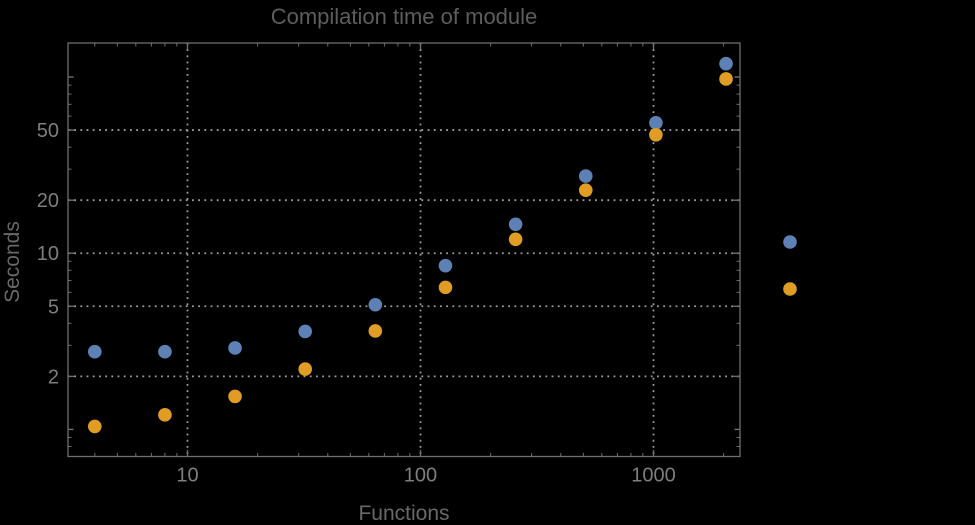 The width and height of the screenshot is (975, 525). What do you see at coordinates (53, 377) in the screenshot?
I see `y-tick-label: 2` at bounding box center [53, 377].